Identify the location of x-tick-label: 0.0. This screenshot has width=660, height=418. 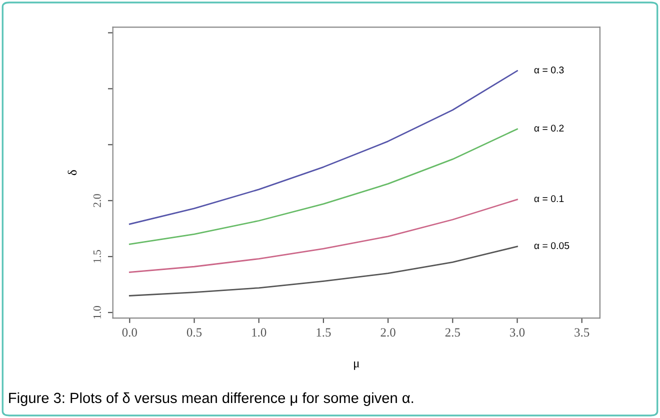
(129, 332).